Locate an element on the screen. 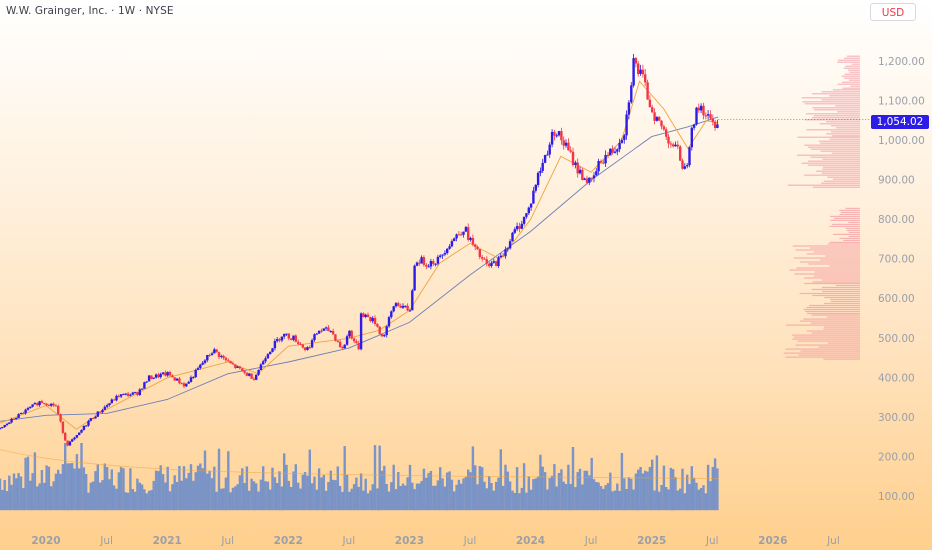  x-axis-tick-label: 2022 is located at coordinates (288, 541).